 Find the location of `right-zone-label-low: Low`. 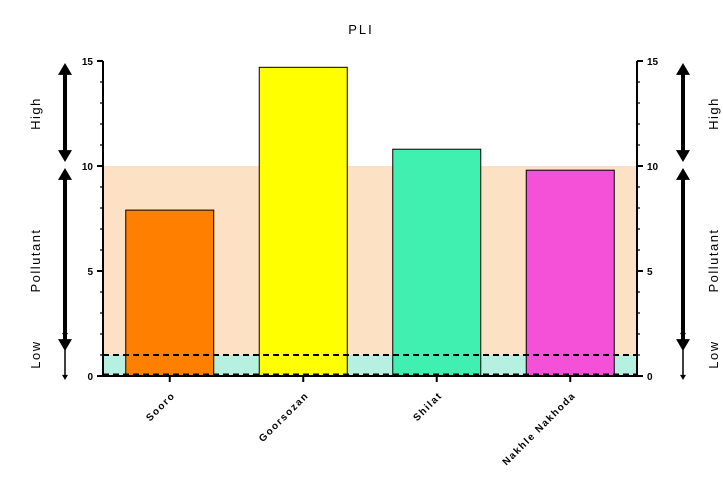

right-zone-label-low: Low is located at coordinates (713, 354).